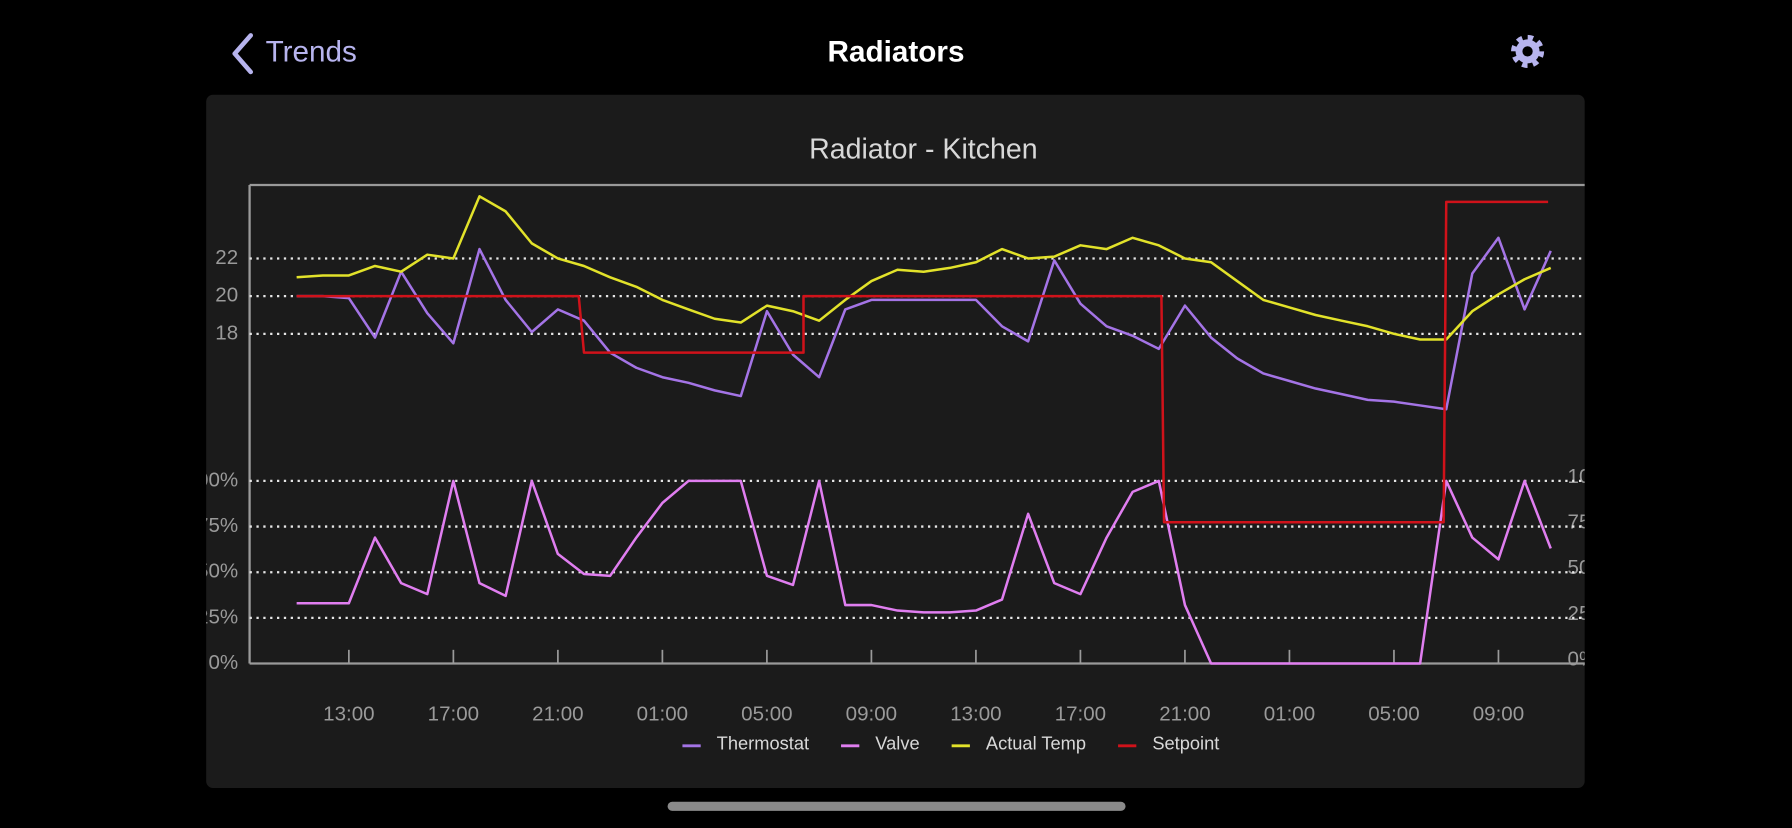 This screenshot has height=828, width=1792. I want to click on y2-tick-label: 75%, so click(217, 525).